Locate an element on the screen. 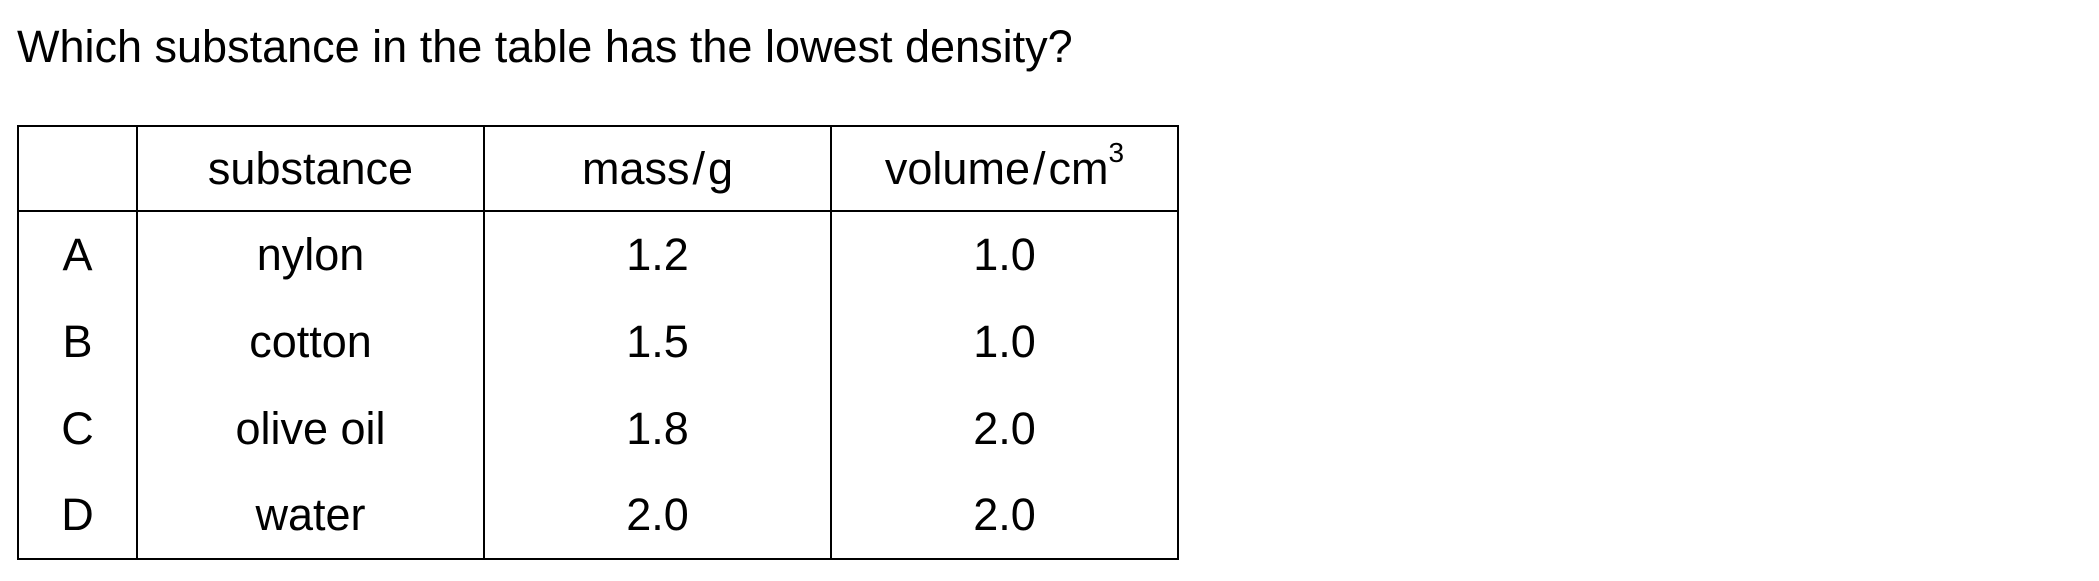  table-row: C olive oil 1.8 2.0 is located at coordinates (598, 428).